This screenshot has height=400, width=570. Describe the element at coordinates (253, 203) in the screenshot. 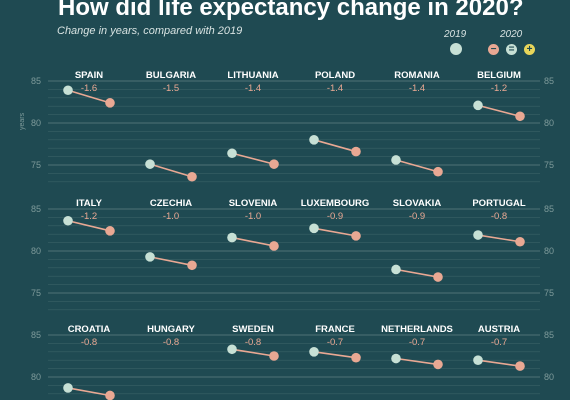

I see `panel-country-label: SLOVENIA` at that location.